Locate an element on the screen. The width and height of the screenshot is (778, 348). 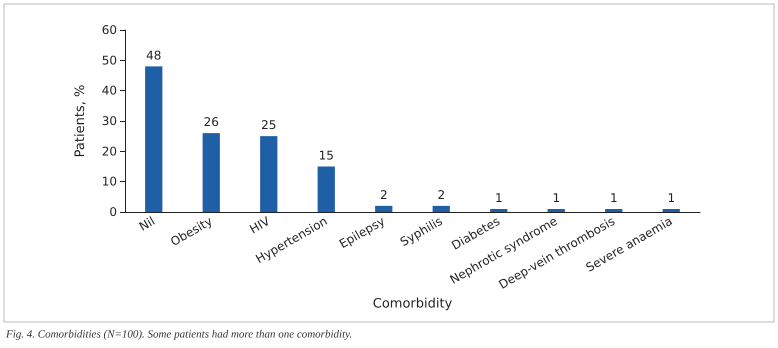
x-tick-label: Nil is located at coordinates (147, 224).